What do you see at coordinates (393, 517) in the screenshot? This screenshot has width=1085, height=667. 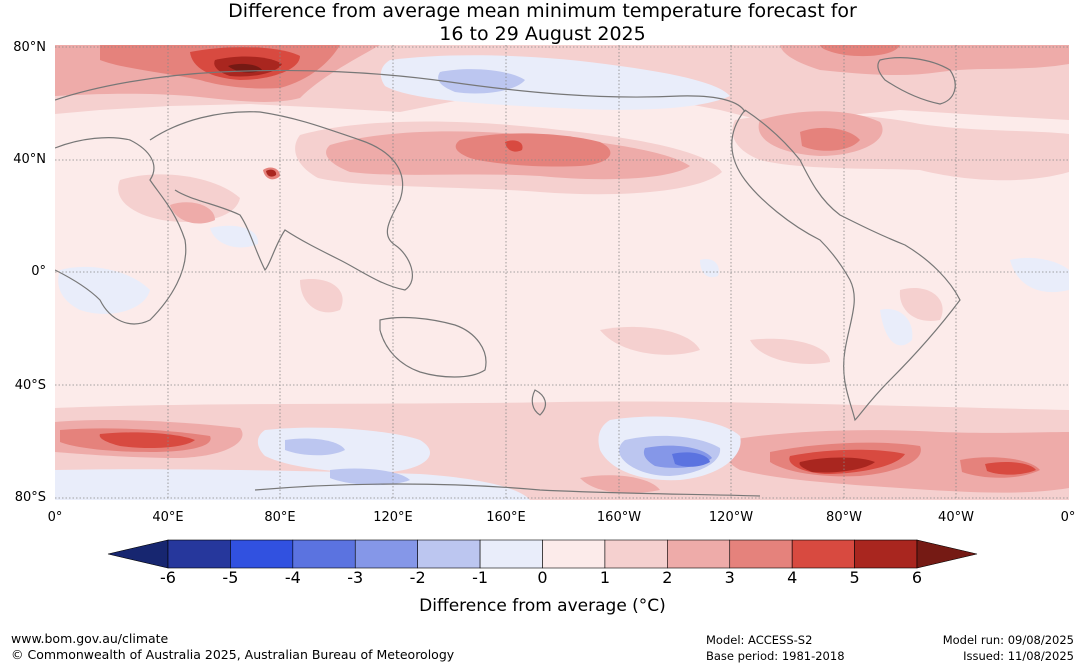 I see `lon-label-120e: 120°E` at bounding box center [393, 517].